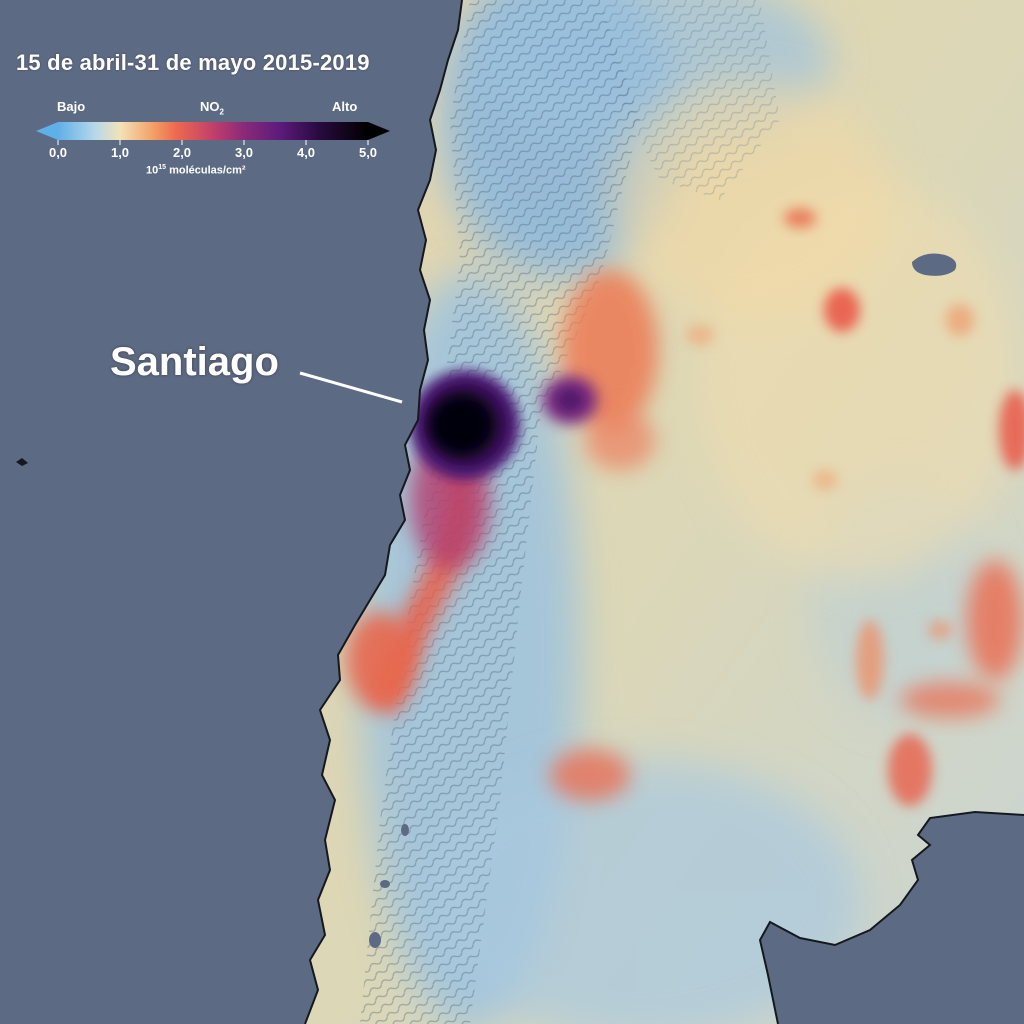  What do you see at coordinates (345, 106) in the screenshot?
I see `legend-high-label: Alto` at bounding box center [345, 106].